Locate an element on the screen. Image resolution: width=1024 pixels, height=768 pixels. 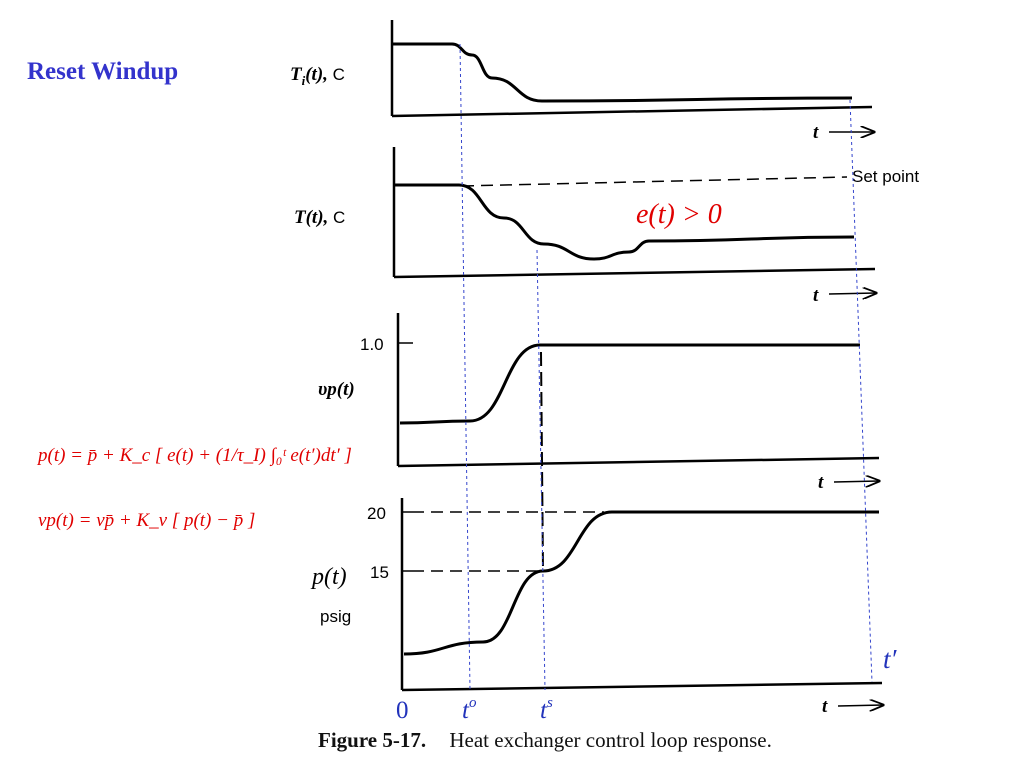
panel-inlet-temperature: Ti(t), C t is located at coordinates (582, 81).